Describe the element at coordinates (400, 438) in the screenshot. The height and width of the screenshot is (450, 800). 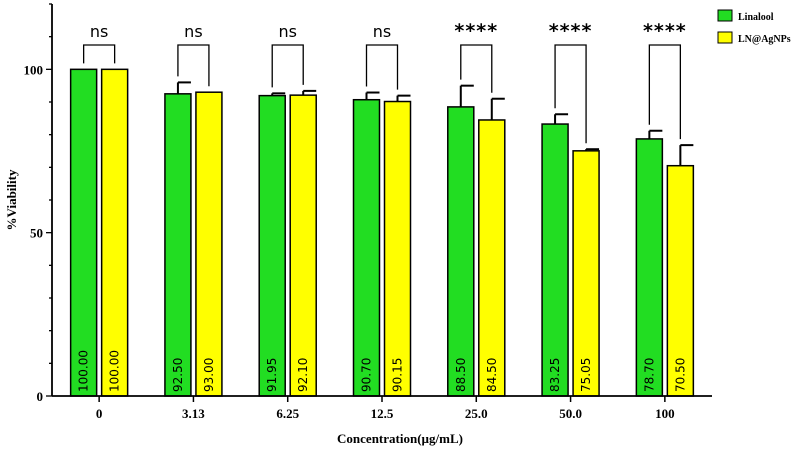
I see `x-axis-title: Concentration(µg/mL)` at that location.